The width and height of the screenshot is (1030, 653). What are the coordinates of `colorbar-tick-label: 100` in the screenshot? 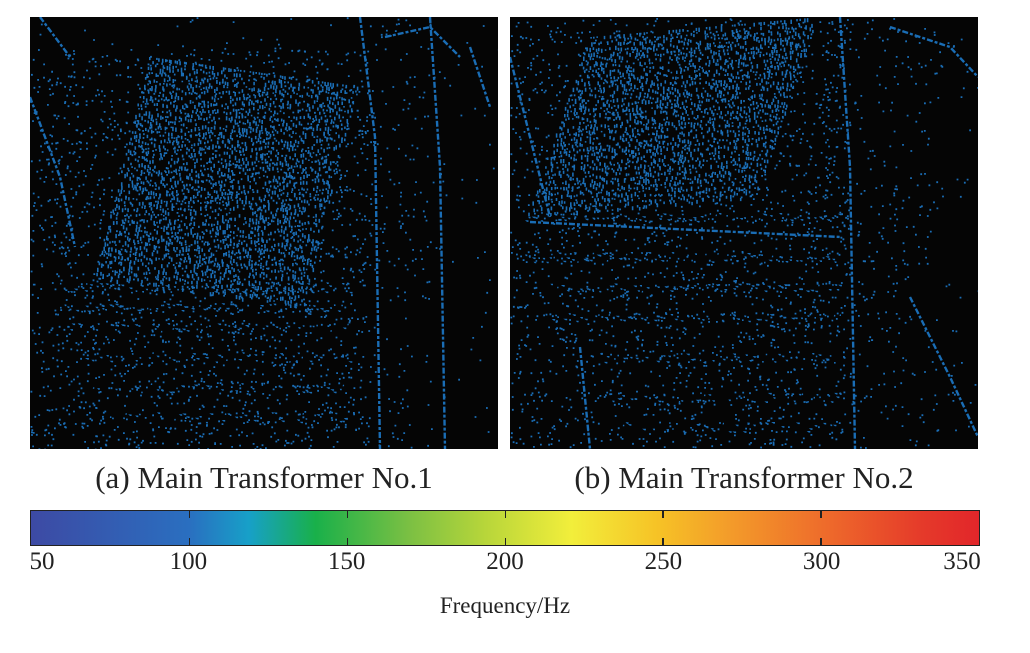 It's located at (188, 561).